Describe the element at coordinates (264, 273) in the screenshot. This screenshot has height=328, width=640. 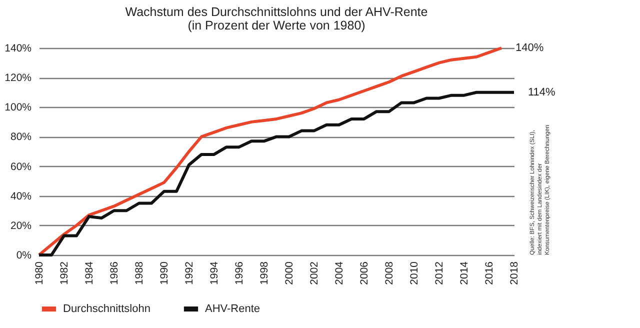
I see `x-tick-label: 1998` at that location.